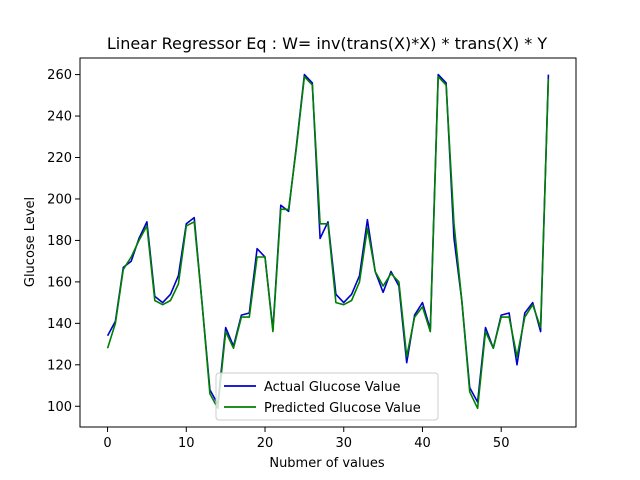 Image resolution: width=640 pixels, height=480 pixels. What do you see at coordinates (59, 158) in the screenshot?
I see `y-tick-label: 220` at bounding box center [59, 158].